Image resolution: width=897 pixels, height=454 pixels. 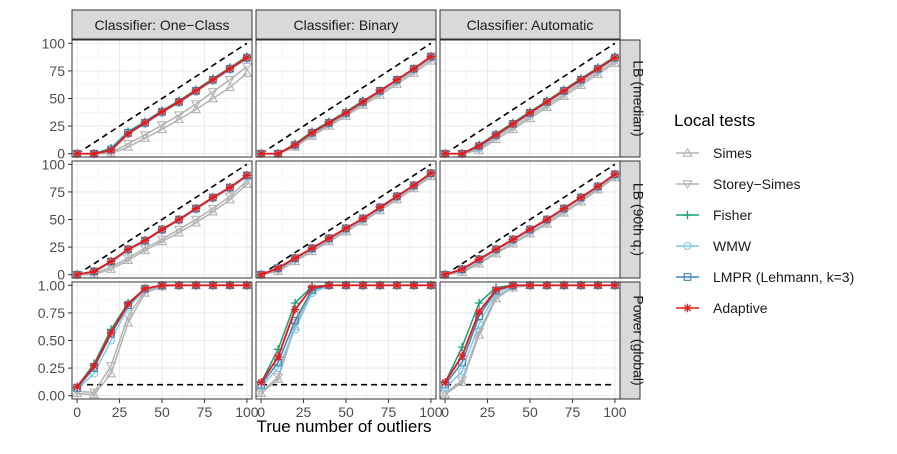 I want to click on legend-item-lmpr: LMPR (Lehmann, k=3), so click(x=765, y=277).